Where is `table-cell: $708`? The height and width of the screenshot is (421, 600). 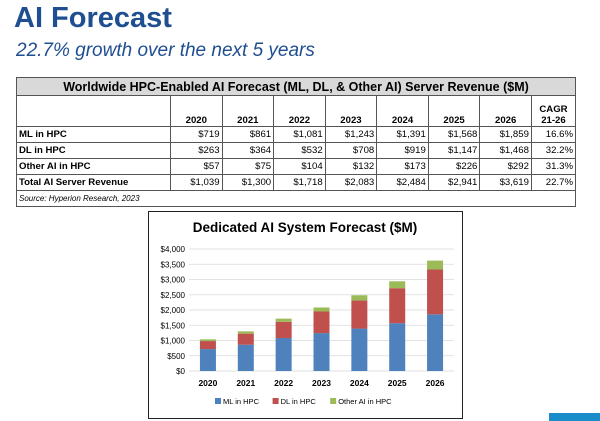
table-cell: $708 is located at coordinates (351, 150).